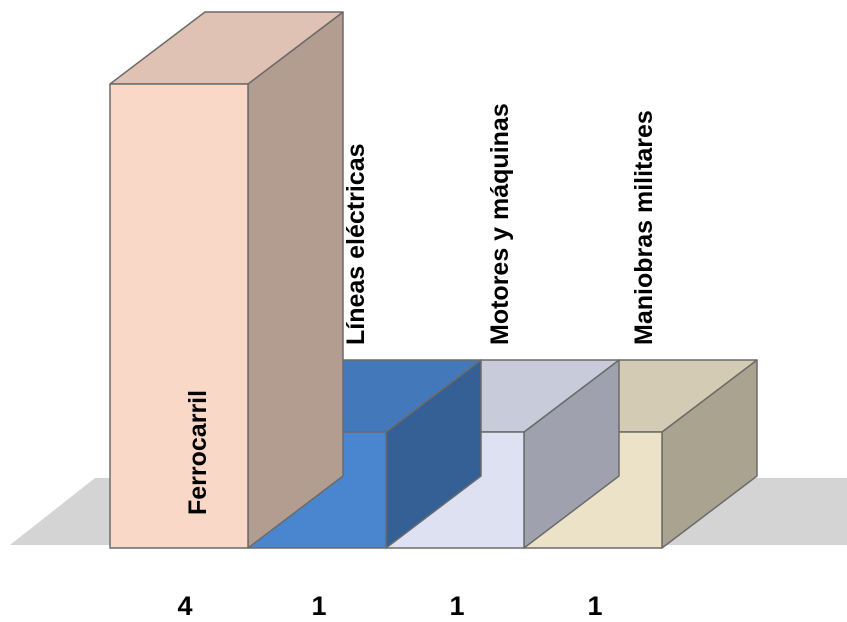 The height and width of the screenshot is (622, 847). Describe the element at coordinates (198, 452) in the screenshot. I see `category-label-ferrocarril: Ferrocarril` at that location.